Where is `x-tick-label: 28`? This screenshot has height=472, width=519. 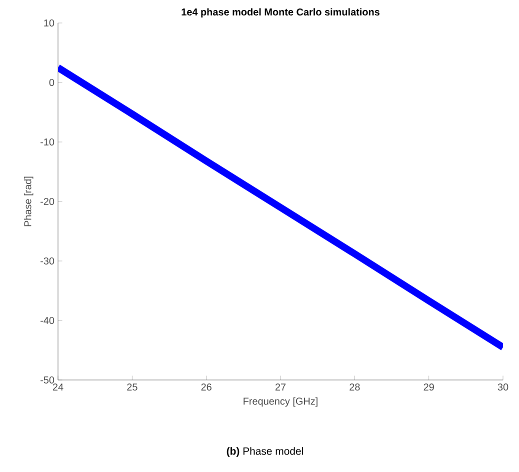 x-tick-label: 28 is located at coordinates (355, 387).